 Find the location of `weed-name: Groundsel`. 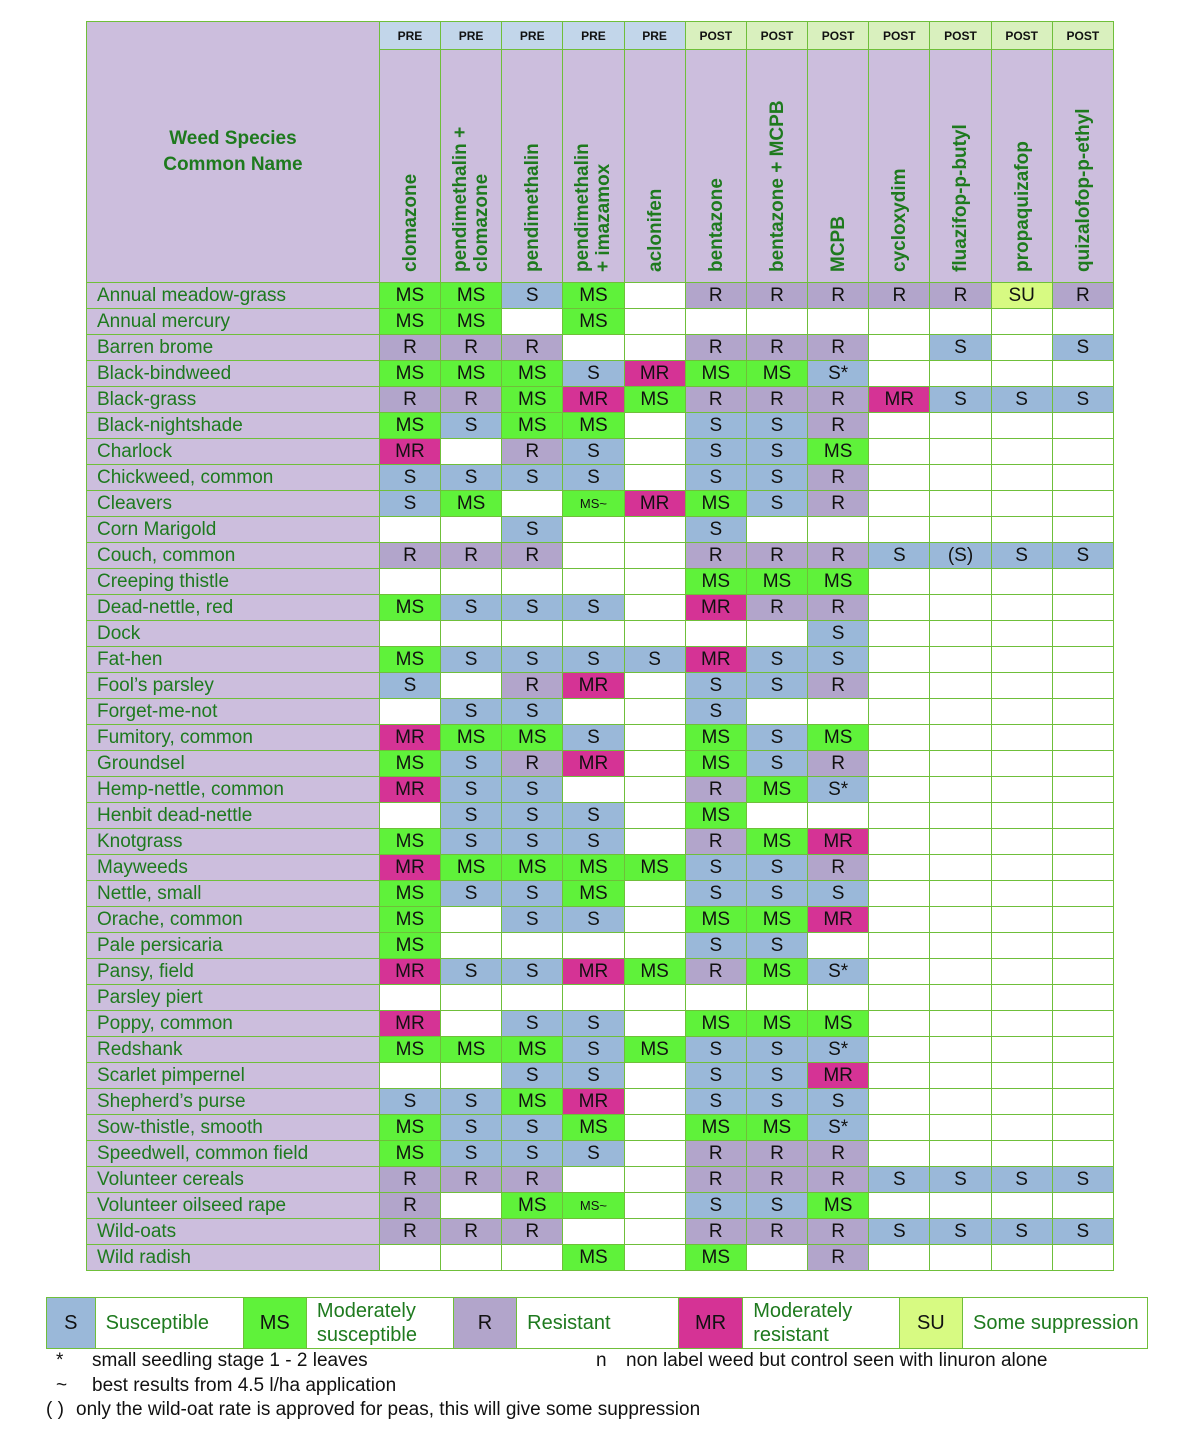

weed-name: Groundsel is located at coordinates (233, 763).